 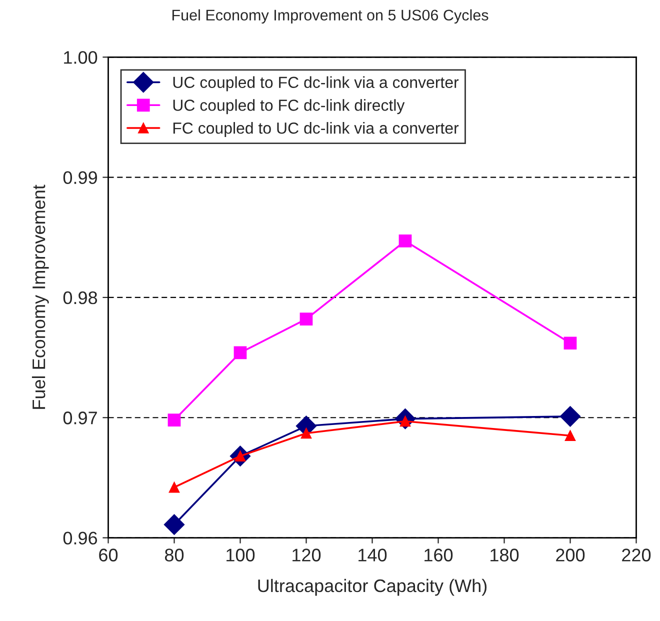 I want to click on x-tick-label: 60, so click(x=108, y=555).